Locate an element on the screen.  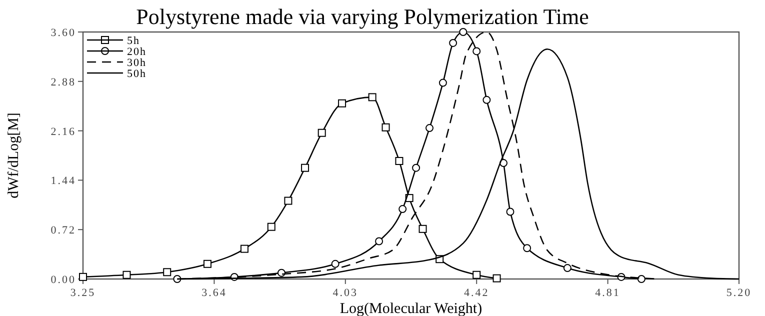
y-tick-label: 0.00 is located at coordinates (63, 280).